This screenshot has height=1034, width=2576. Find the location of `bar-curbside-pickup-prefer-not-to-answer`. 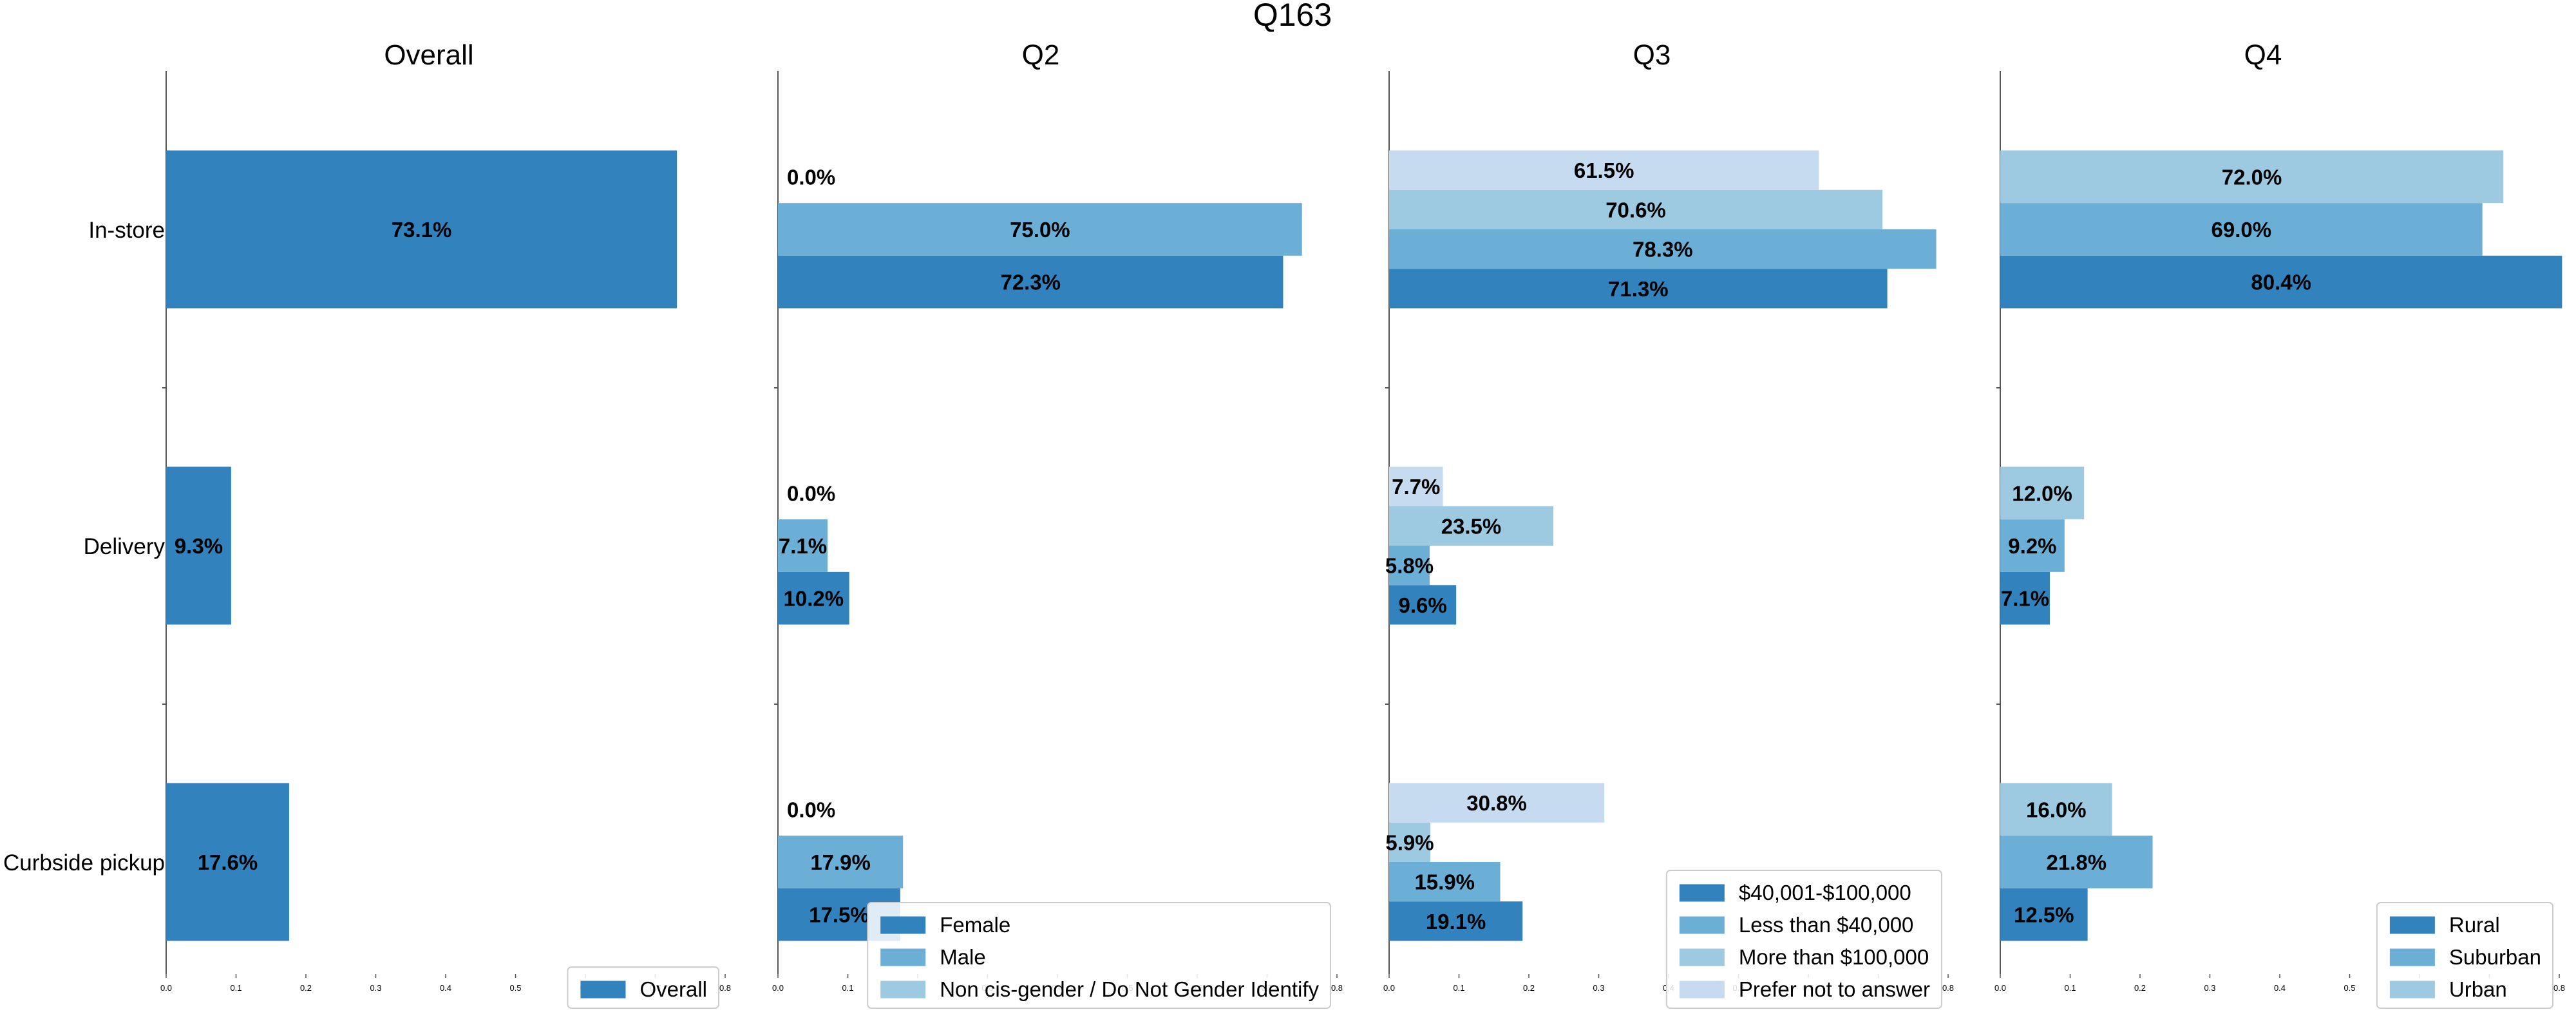

bar-curbside-pickup-prefer-not-to-answer is located at coordinates (1497, 803).